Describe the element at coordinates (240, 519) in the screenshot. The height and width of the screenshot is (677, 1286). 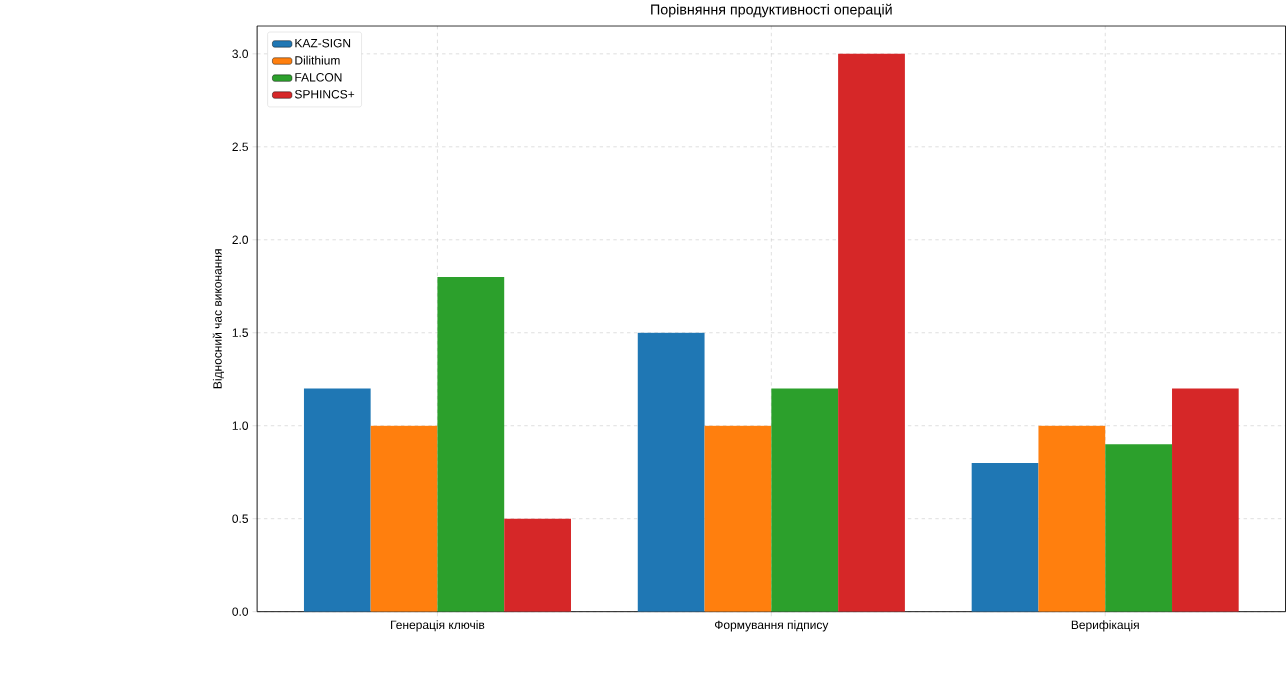
I see `y-tick-label: 0.5` at that location.